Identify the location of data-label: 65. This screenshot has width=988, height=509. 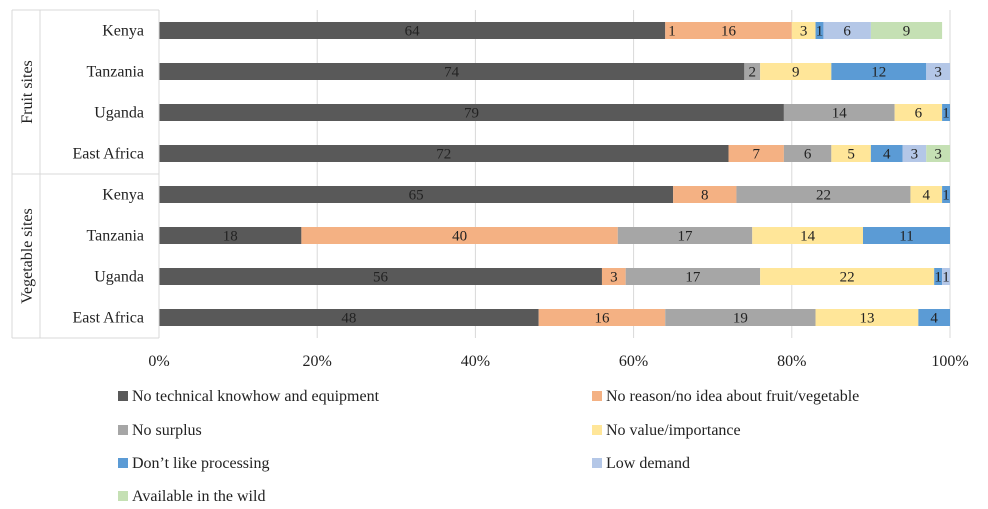
(416, 196).